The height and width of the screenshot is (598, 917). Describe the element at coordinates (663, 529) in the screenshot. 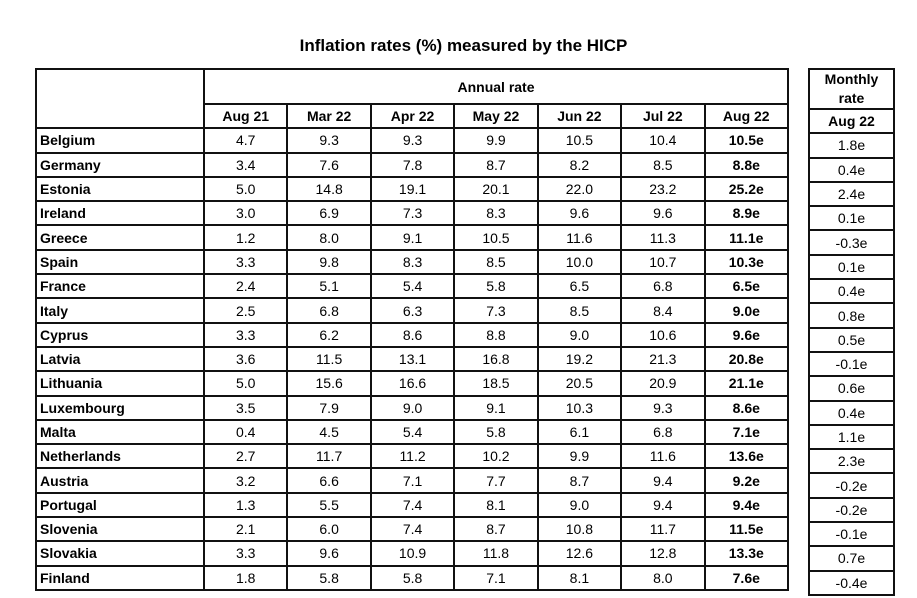

I see `value-cell: 11.7` at that location.